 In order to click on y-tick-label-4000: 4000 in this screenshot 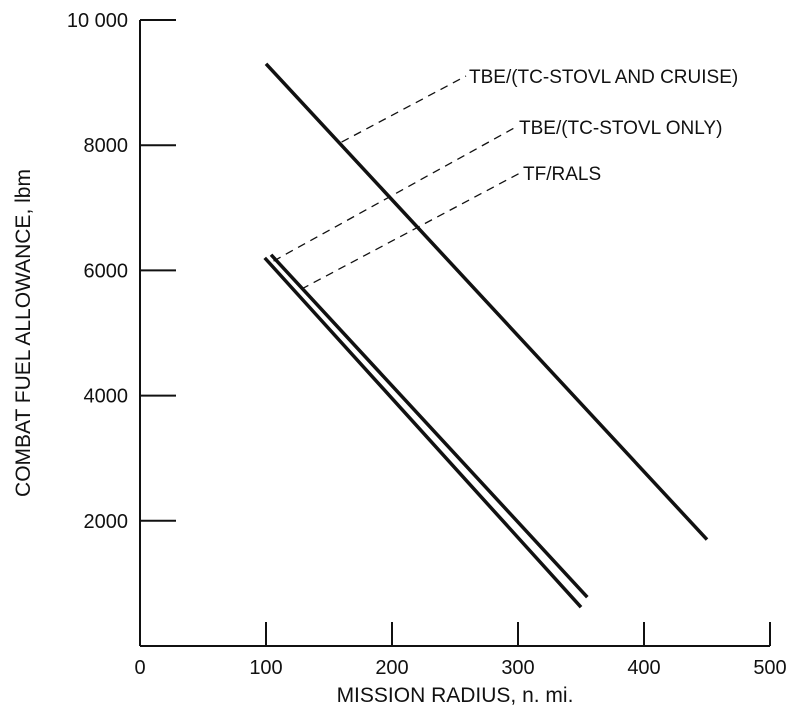, I will do `click(106, 397)`.